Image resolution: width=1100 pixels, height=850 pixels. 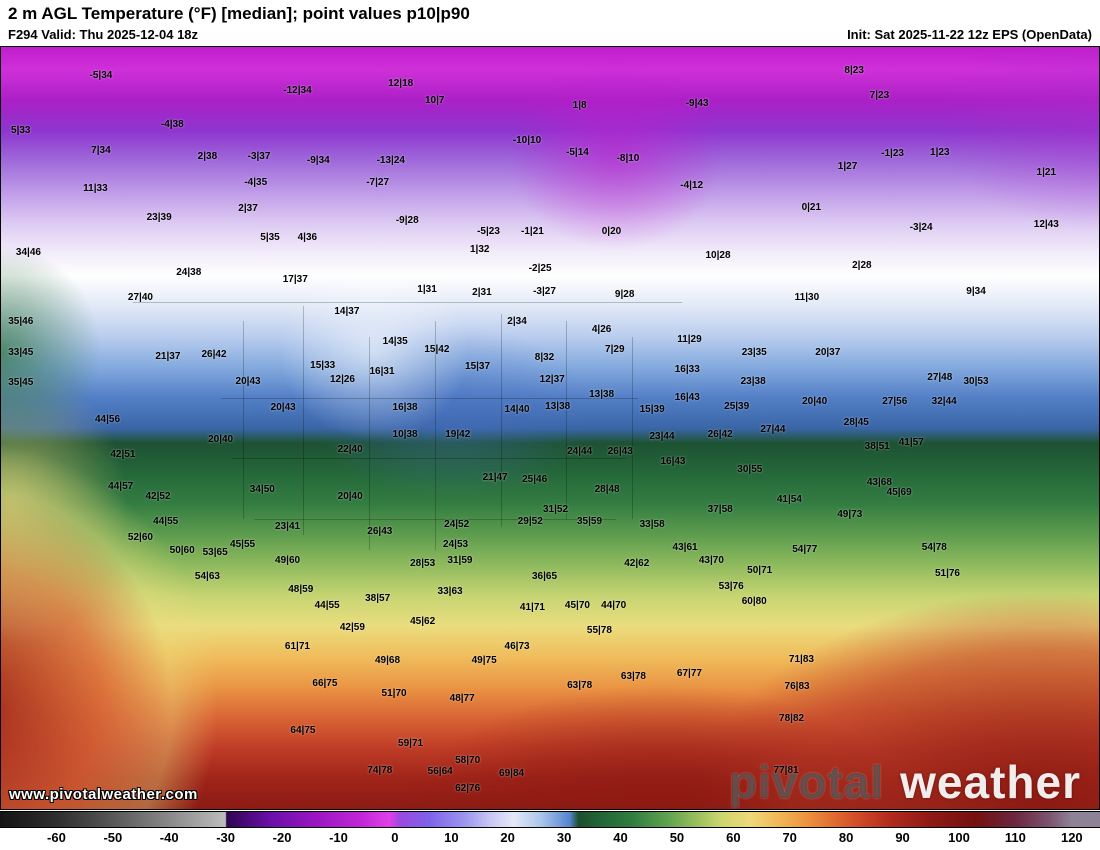 I want to click on point-value: 2|38, so click(x=207, y=157).